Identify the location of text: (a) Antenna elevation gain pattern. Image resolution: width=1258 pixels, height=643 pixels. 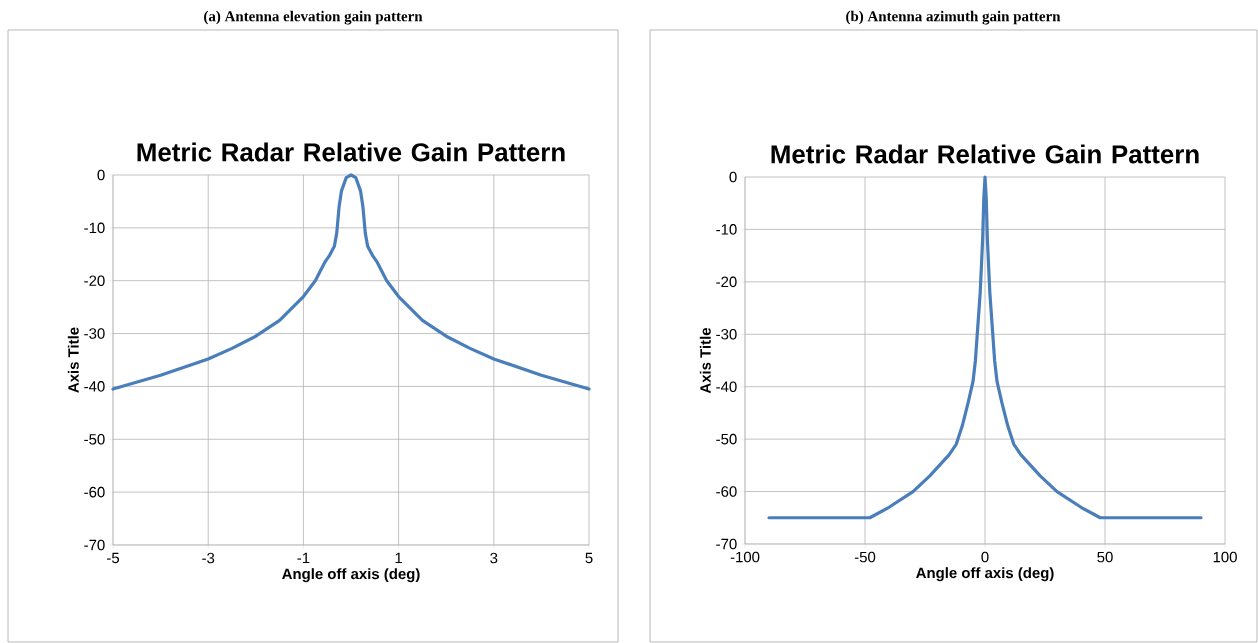
(313, 17).